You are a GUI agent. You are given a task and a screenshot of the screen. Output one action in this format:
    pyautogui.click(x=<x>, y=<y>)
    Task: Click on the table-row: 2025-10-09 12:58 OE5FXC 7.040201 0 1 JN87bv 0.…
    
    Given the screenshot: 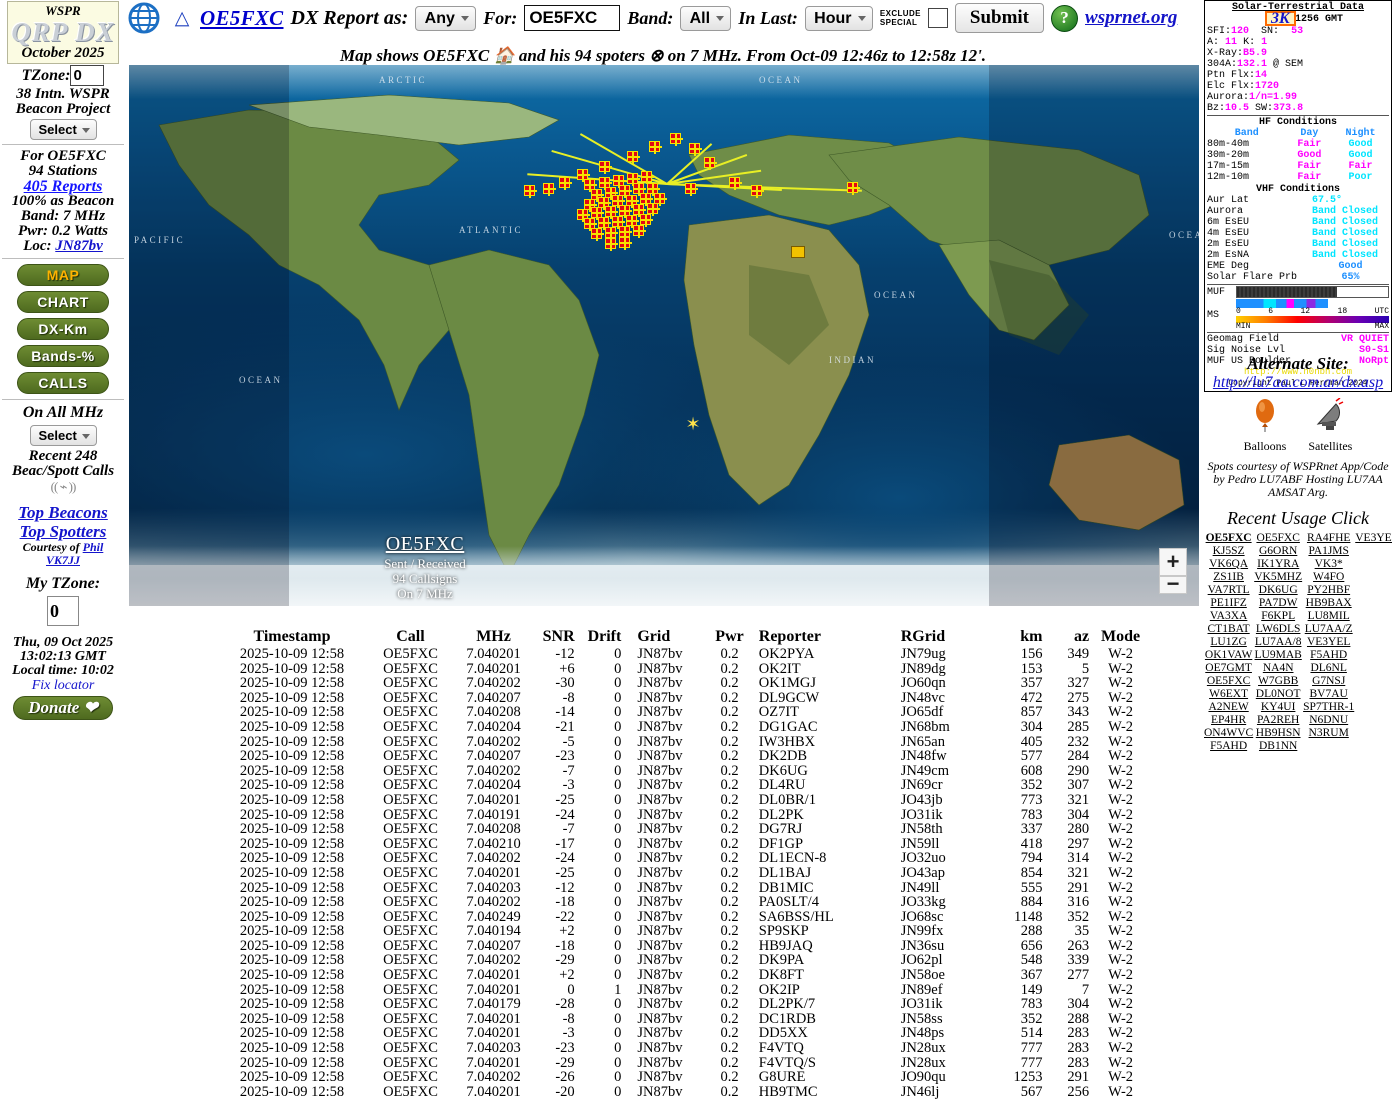 What is the action you would take?
    pyautogui.click(x=684, y=990)
    